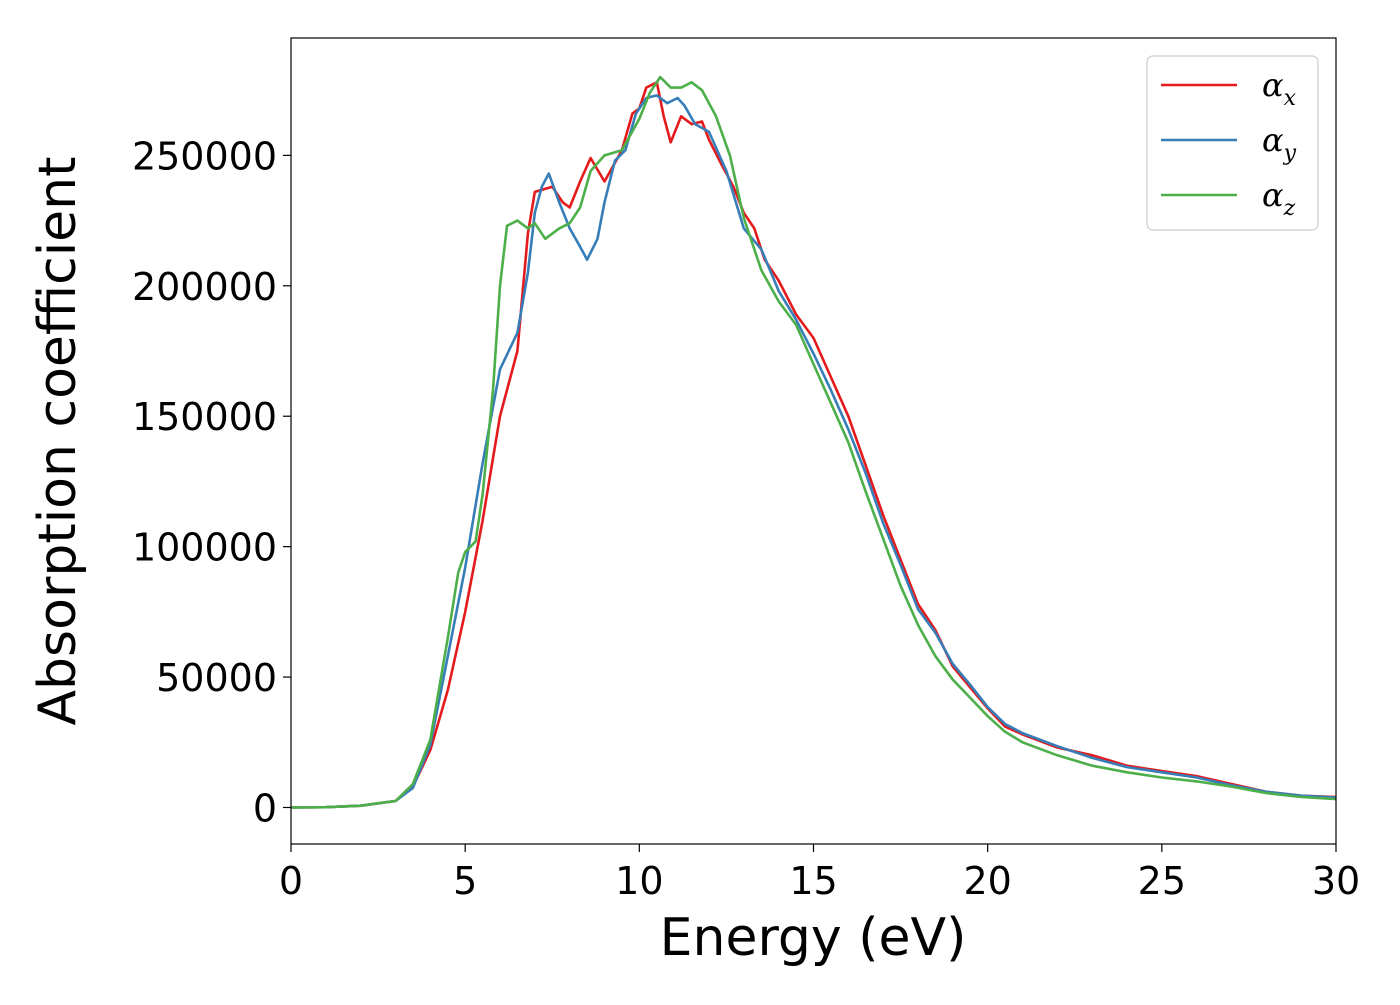 The image size is (1400, 1005). What do you see at coordinates (1336, 881) in the screenshot?
I see `x-tick-label: 30` at bounding box center [1336, 881].